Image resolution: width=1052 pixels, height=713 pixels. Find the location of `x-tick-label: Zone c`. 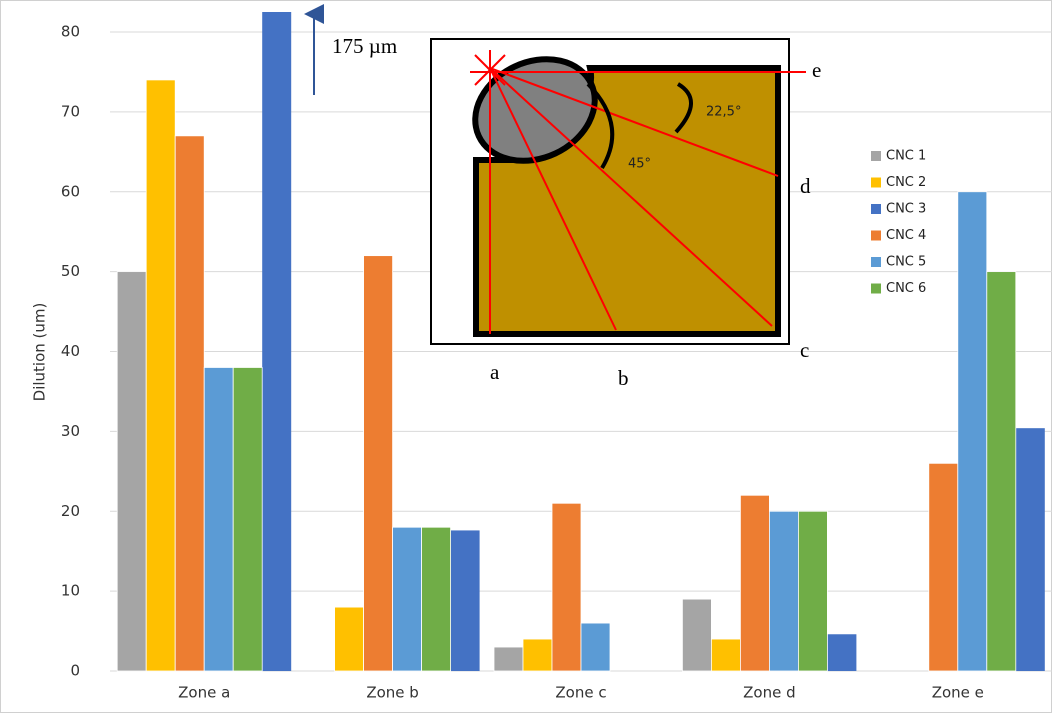

x-tick-label: Zone c is located at coordinates (580, 693).